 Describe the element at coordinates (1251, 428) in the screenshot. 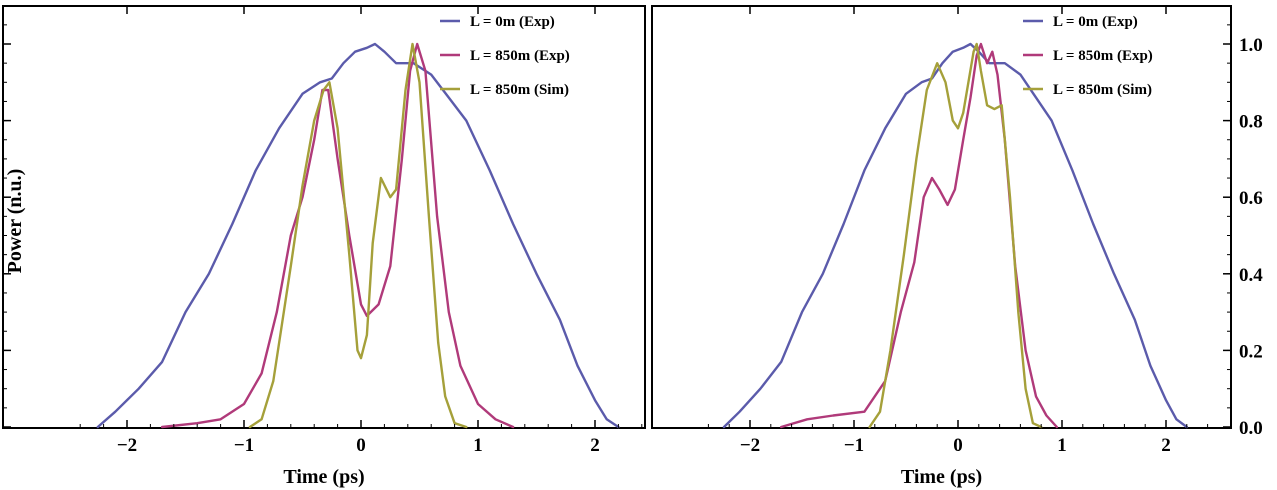

I see `y-tick-label: 0.0` at that location.